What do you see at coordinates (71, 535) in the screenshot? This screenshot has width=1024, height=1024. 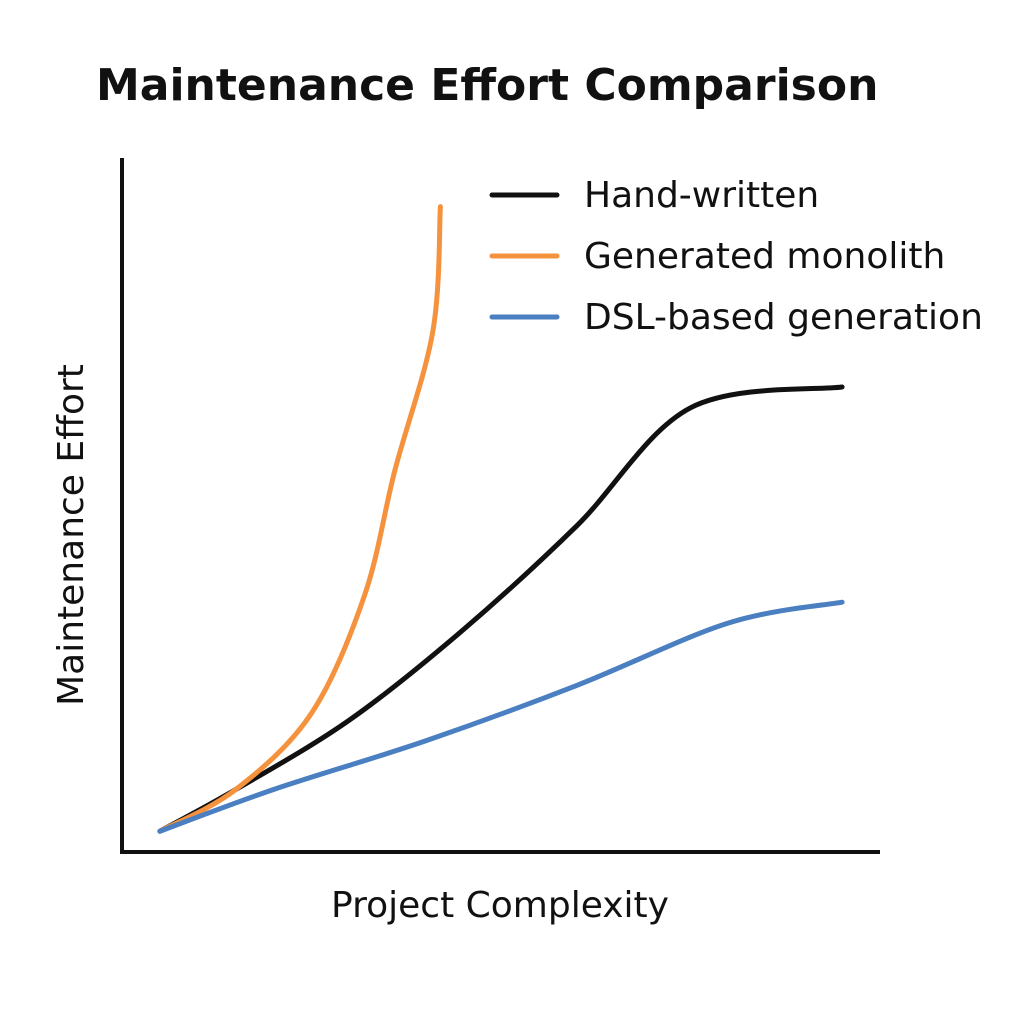 I see `y-axis-label: Maintenance Effort` at bounding box center [71, 535].